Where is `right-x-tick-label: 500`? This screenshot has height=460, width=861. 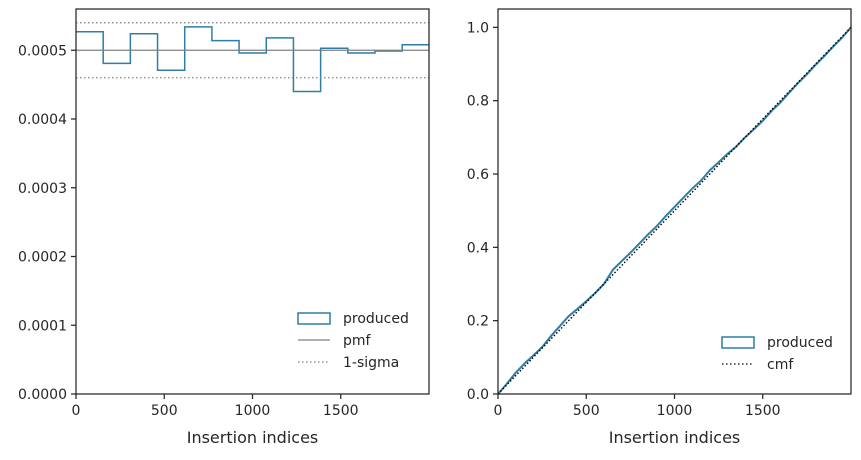
right-x-tick-label: 500 is located at coordinates (586, 411).